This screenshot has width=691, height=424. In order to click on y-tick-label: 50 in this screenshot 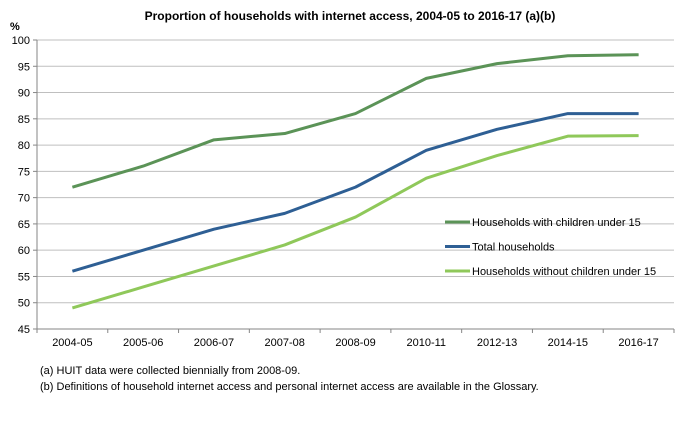, I will do `click(24, 304)`.